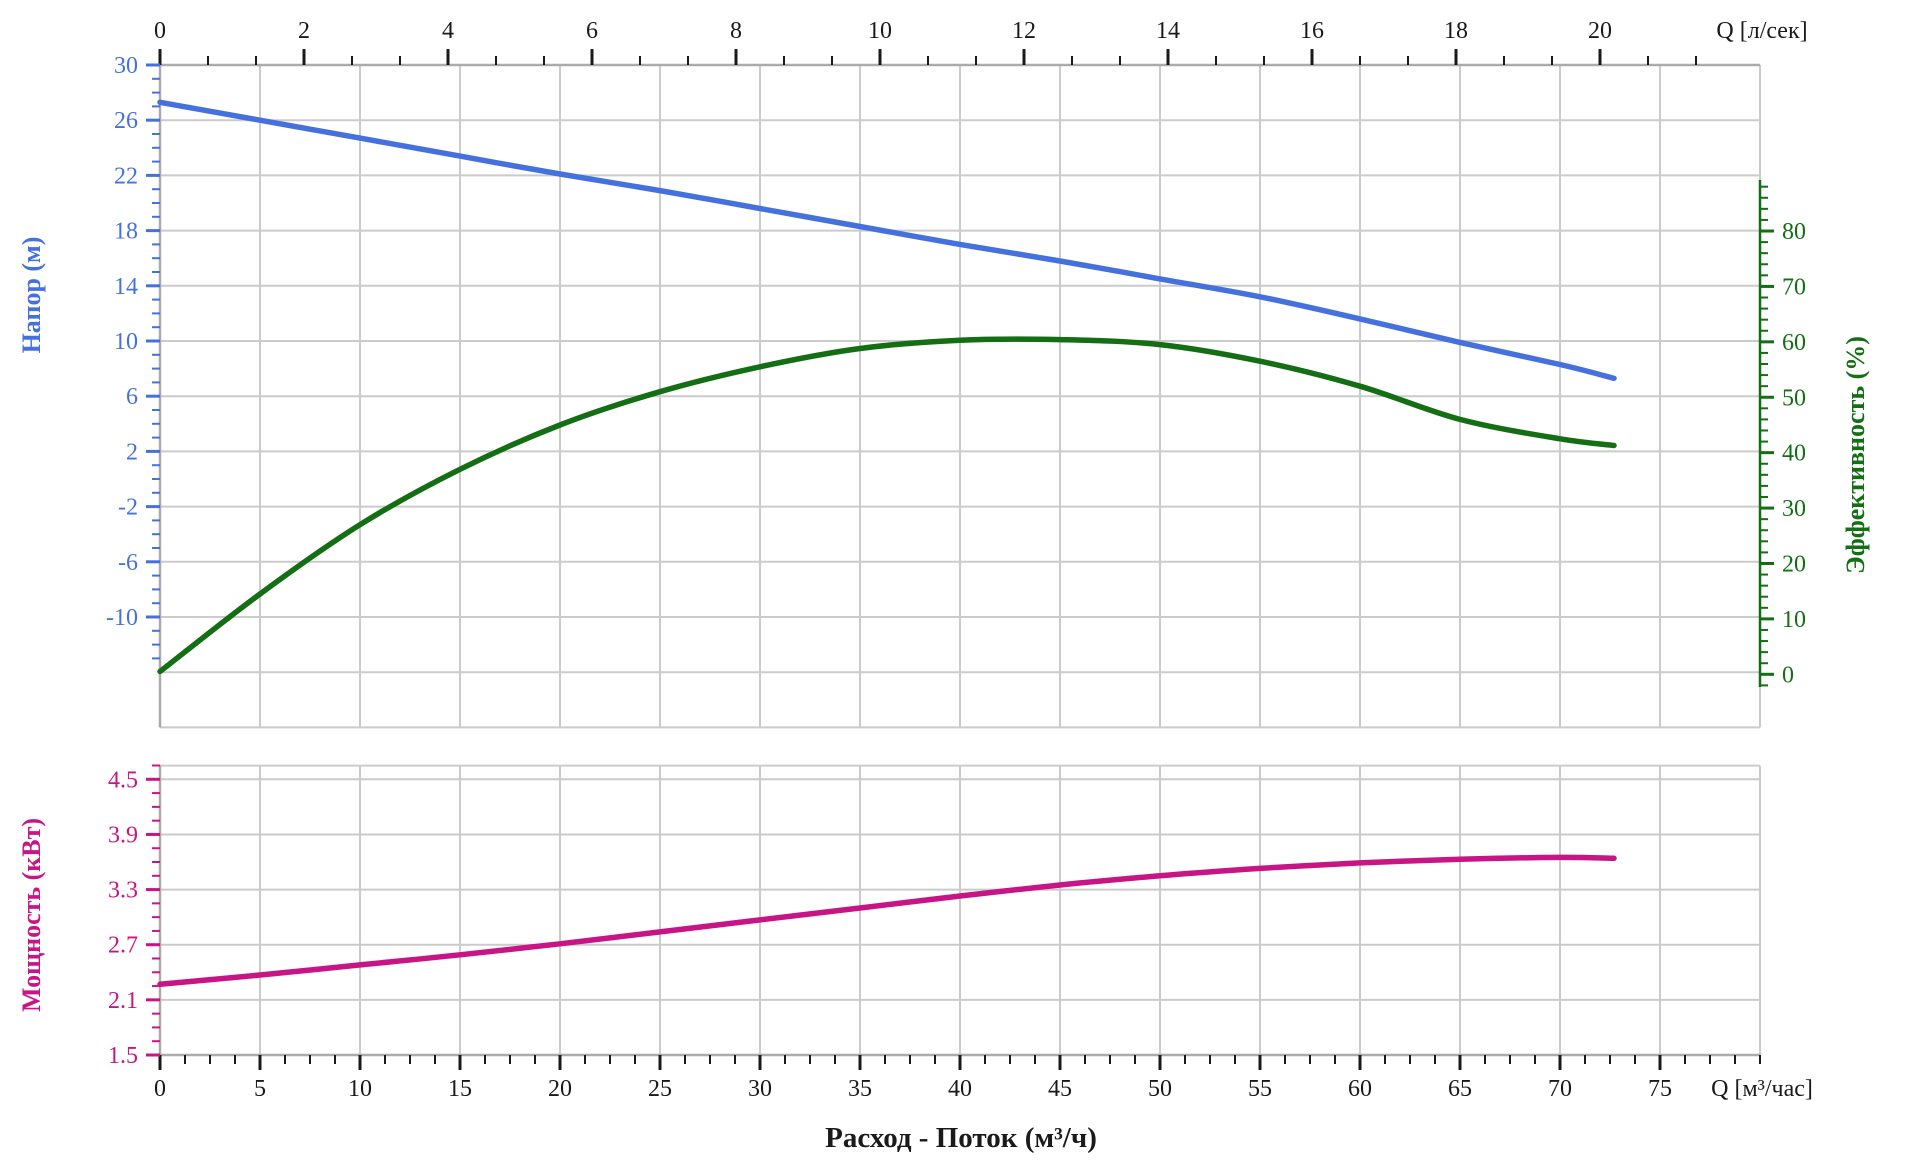 The height and width of the screenshot is (1165, 1920). I want to click on bottom-axis-tick-label: 65, so click(1460, 1089).